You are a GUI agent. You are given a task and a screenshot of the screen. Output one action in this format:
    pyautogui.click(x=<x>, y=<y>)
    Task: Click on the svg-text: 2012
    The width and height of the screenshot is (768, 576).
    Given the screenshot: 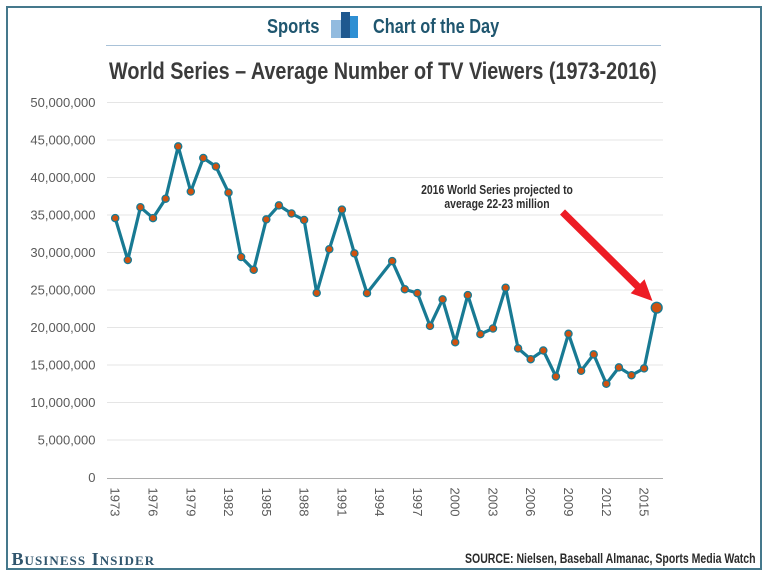 What is the action you would take?
    pyautogui.click(x=606, y=502)
    